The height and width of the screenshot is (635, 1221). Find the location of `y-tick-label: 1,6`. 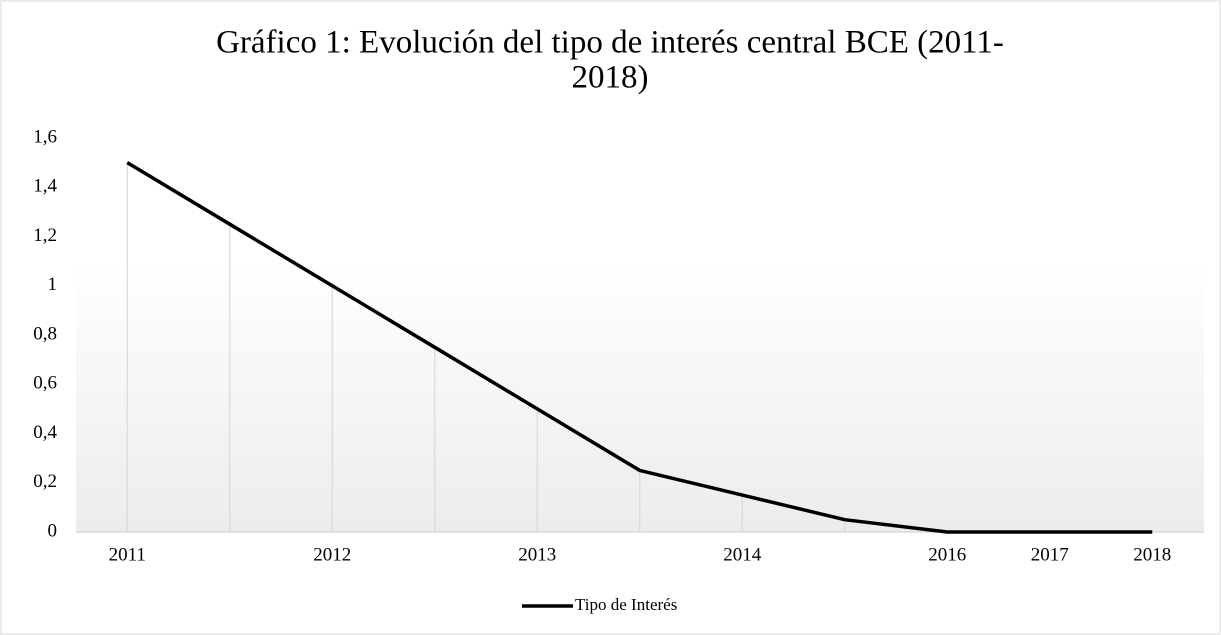

y-tick-label: 1,6 is located at coordinates (45, 136).